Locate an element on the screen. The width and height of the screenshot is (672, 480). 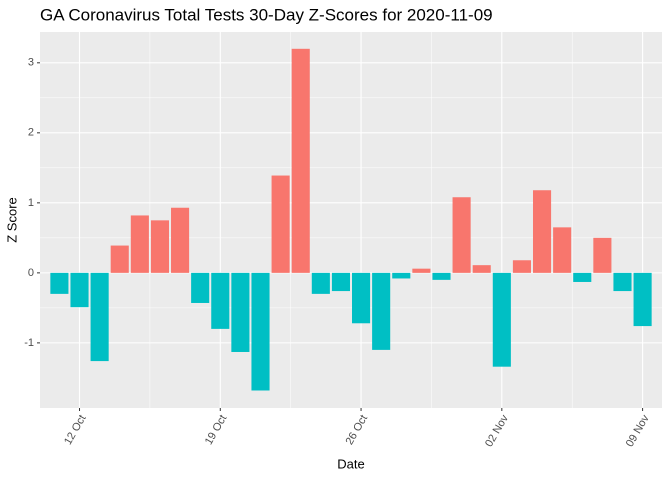
y-tick-label: -1 is located at coordinates (29, 343).